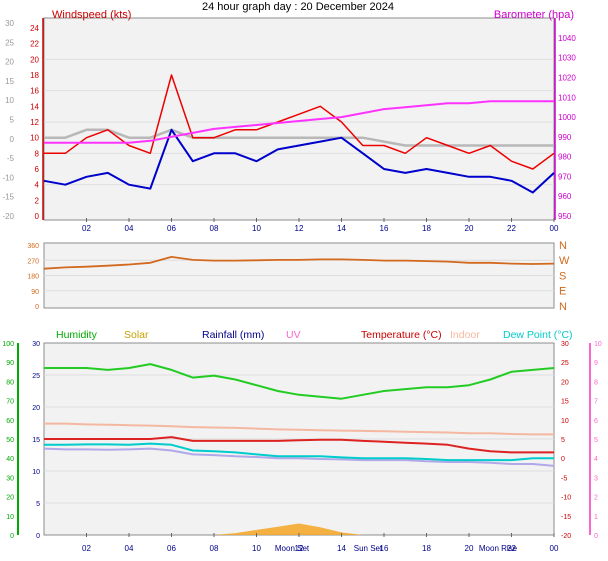 Image resolution: width=608 pixels, height=561 pixels. What do you see at coordinates (596, 402) in the screenshot?
I see `uv-tick-label: 7` at bounding box center [596, 402].